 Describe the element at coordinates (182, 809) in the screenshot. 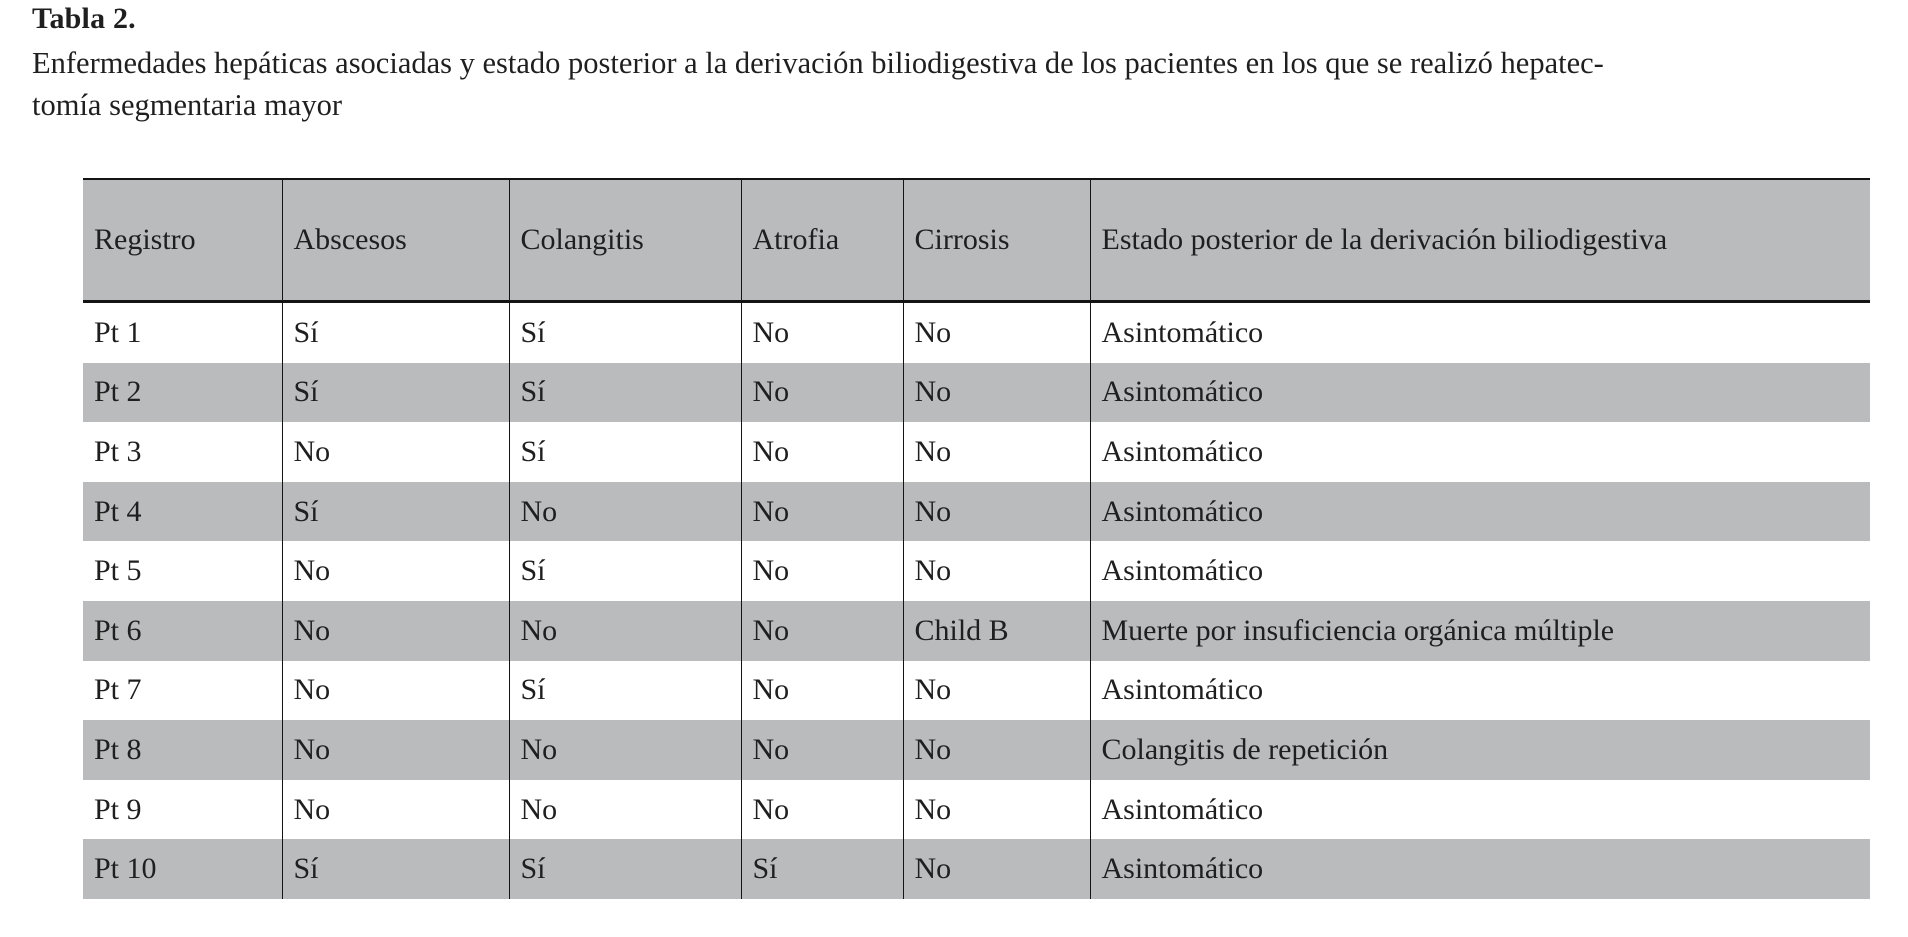

I see `row-label-cell: Pt 9` at that location.